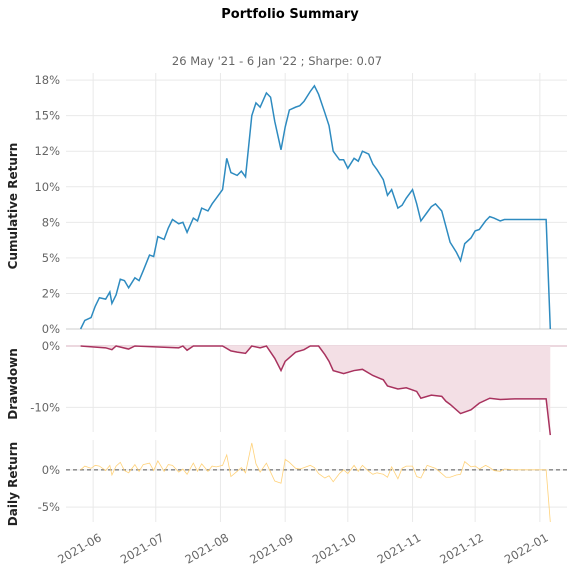 The width and height of the screenshot is (573, 580). I want to click on cumulative-return-ylabel: Cumulative Return, so click(13, 206).